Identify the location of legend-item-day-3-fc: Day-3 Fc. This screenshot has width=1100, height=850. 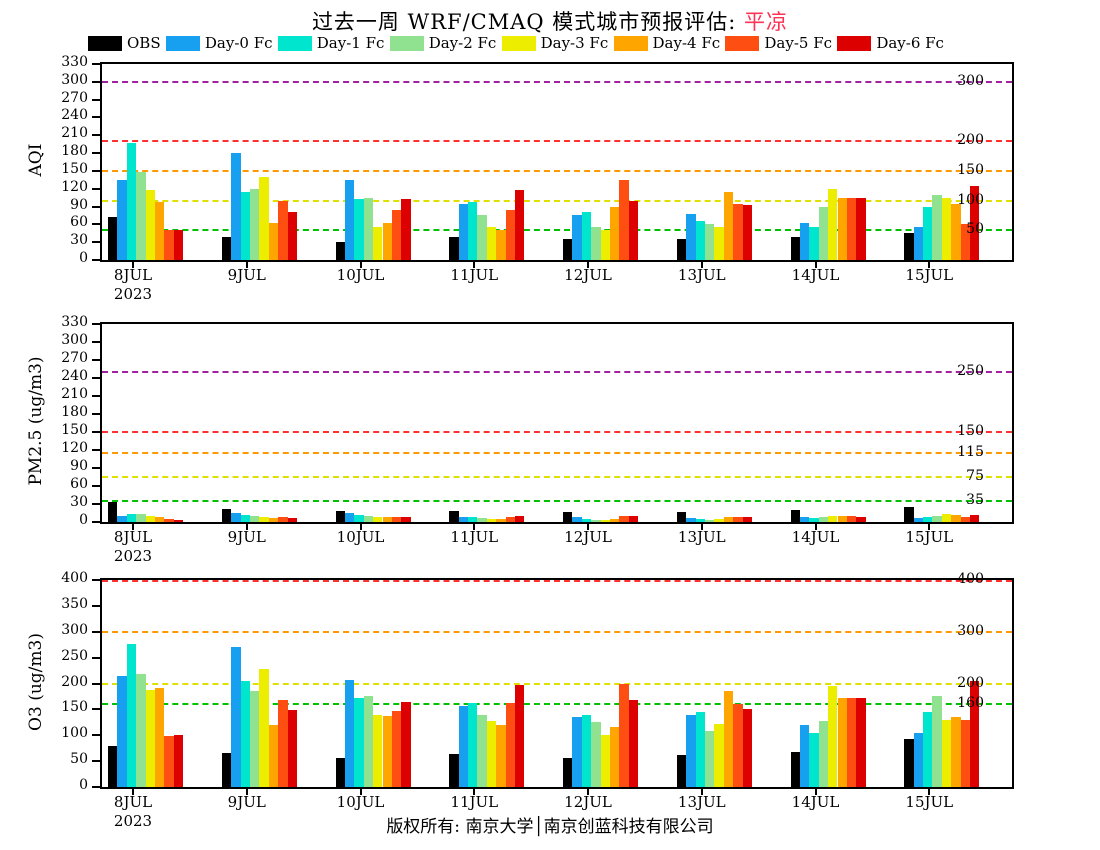
(555, 43).